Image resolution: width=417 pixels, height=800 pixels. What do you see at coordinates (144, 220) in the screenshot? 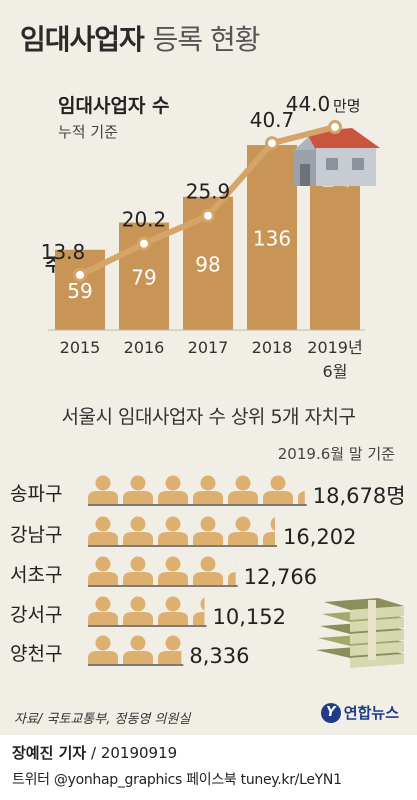
I see `line-value-label: 20.2` at bounding box center [144, 220].